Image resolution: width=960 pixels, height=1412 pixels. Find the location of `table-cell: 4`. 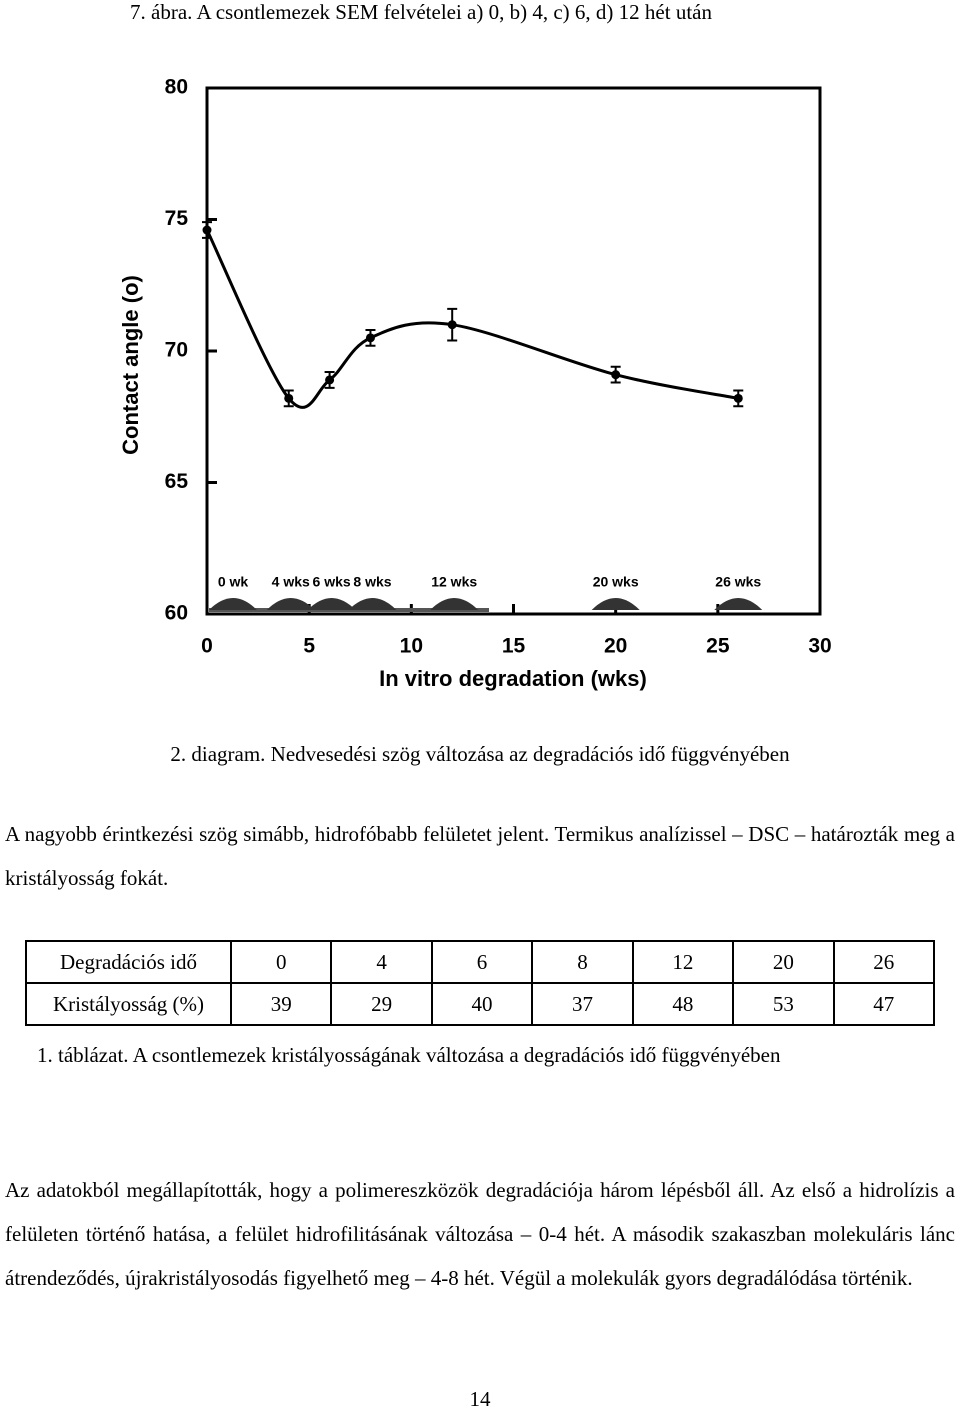

table-cell: 4 is located at coordinates (381, 962).